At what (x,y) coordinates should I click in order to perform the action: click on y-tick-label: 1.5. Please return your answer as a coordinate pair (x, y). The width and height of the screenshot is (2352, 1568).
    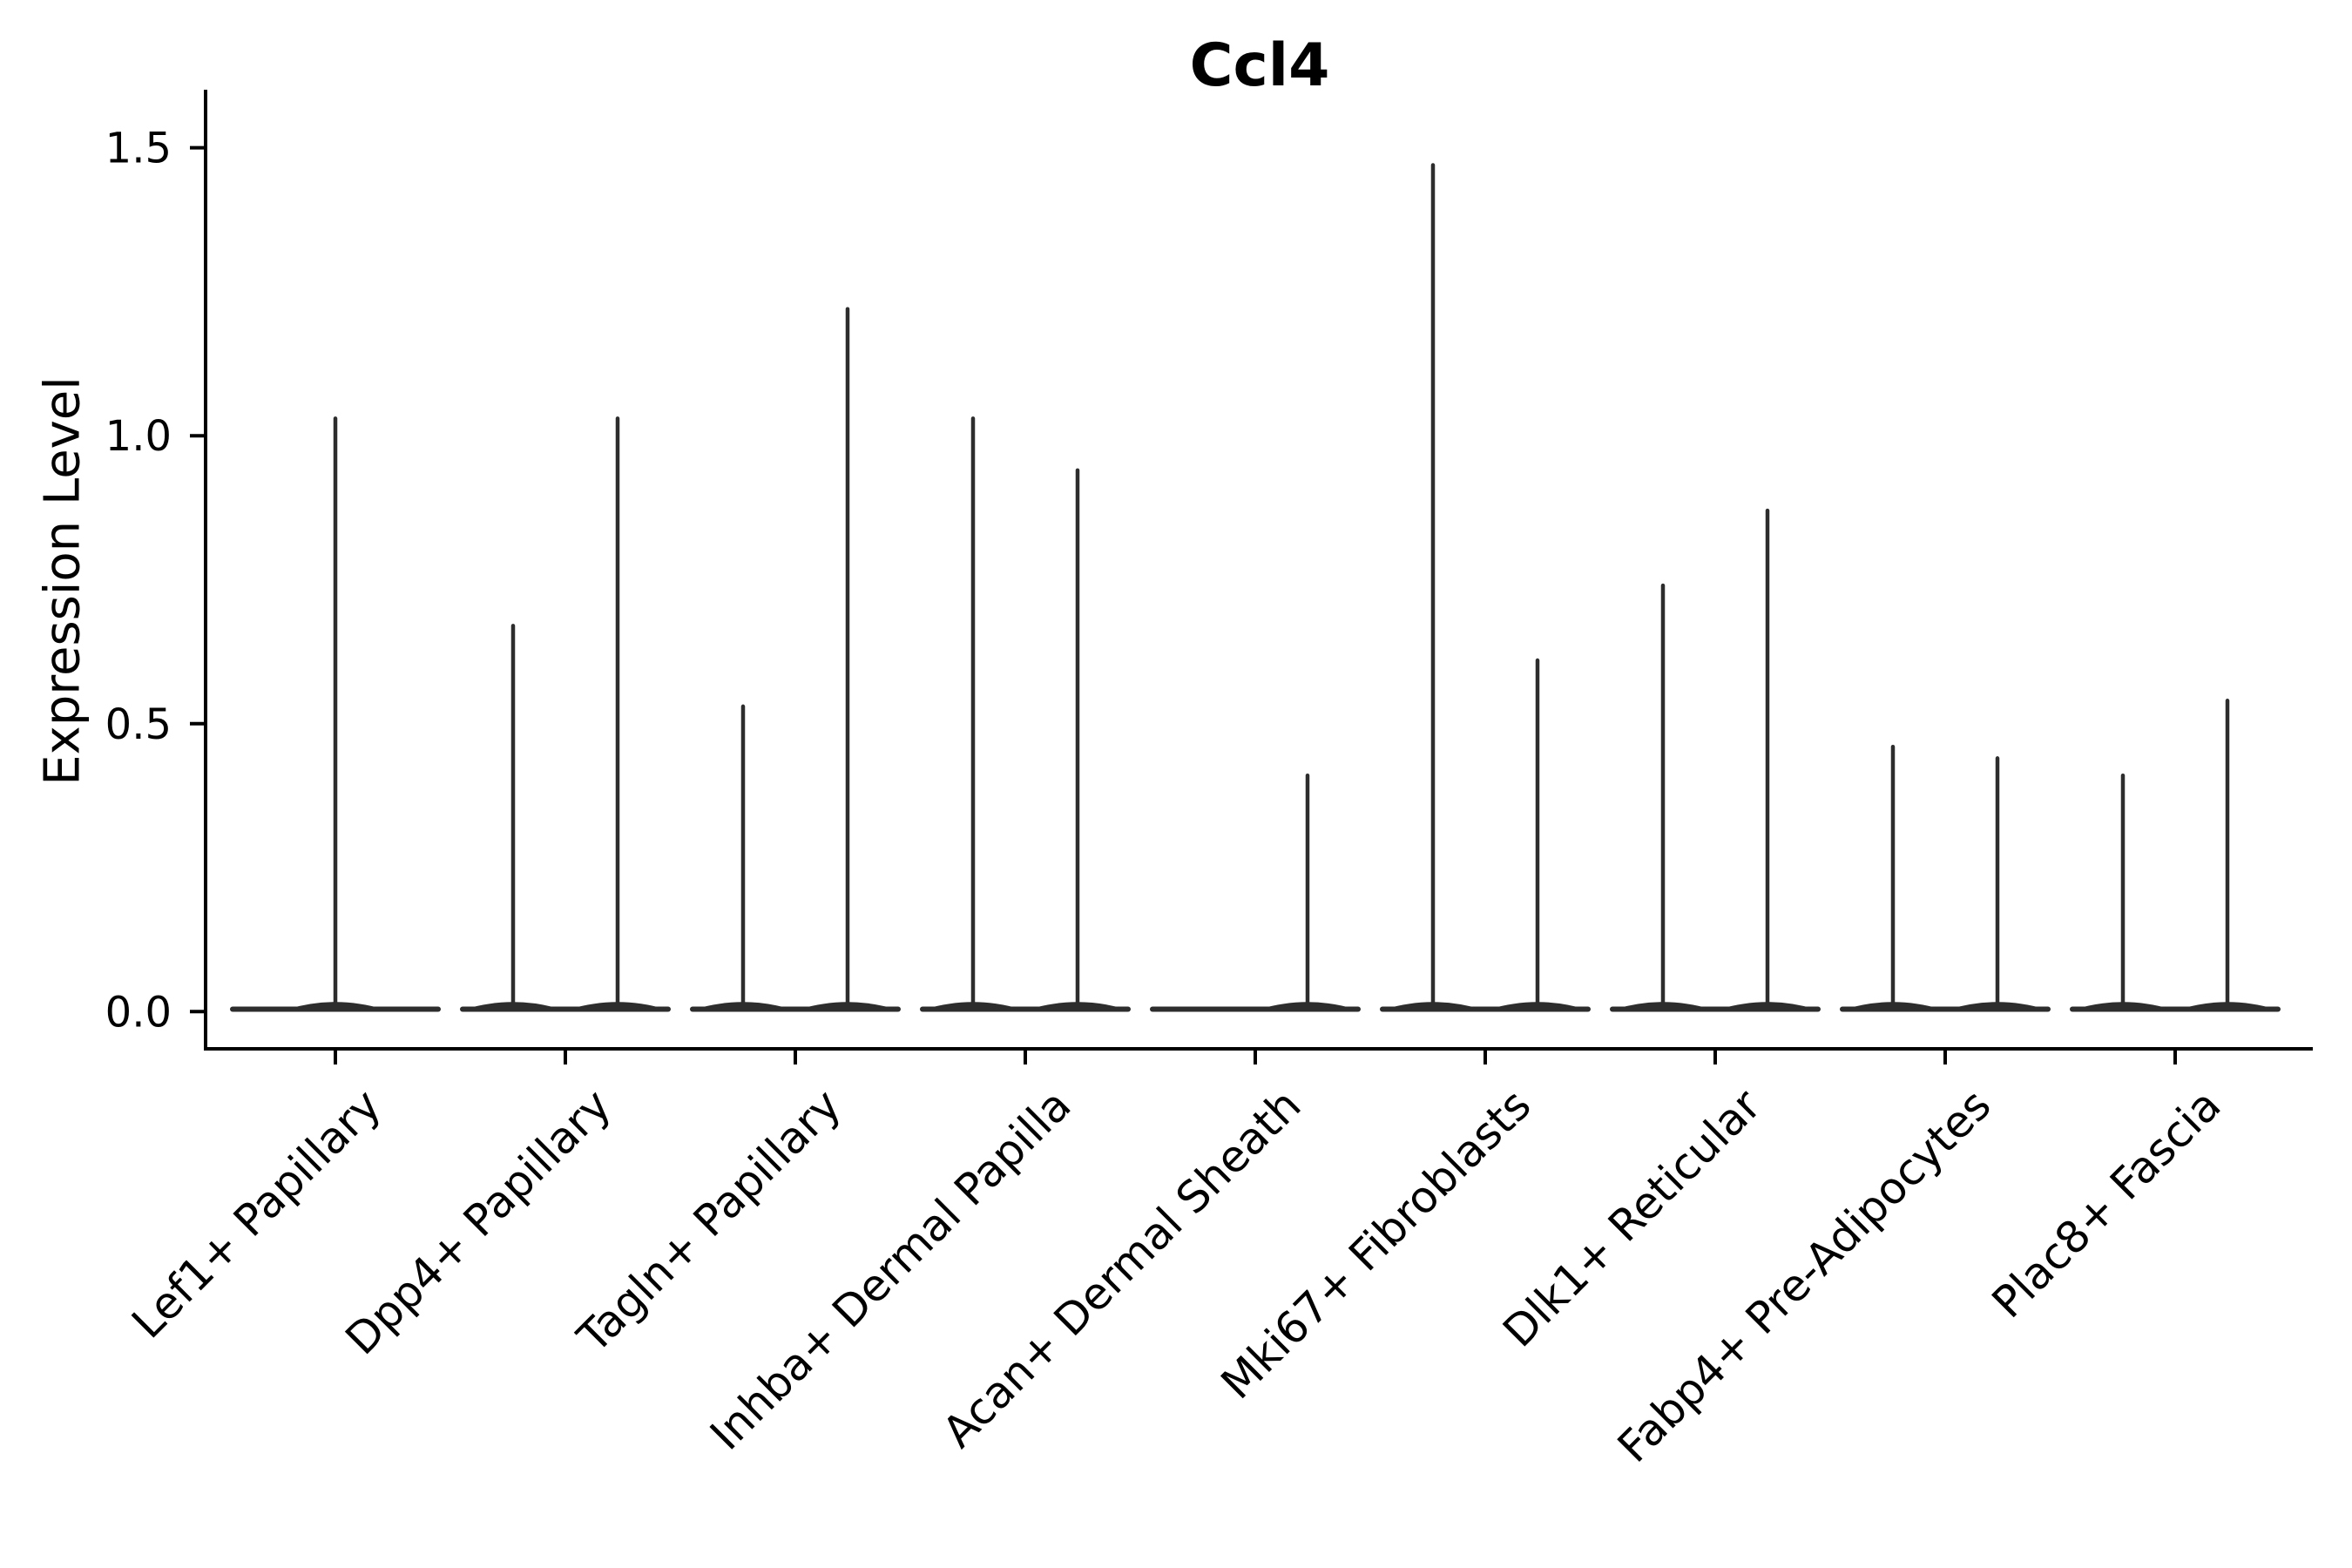
    Looking at the image, I should click on (138, 149).